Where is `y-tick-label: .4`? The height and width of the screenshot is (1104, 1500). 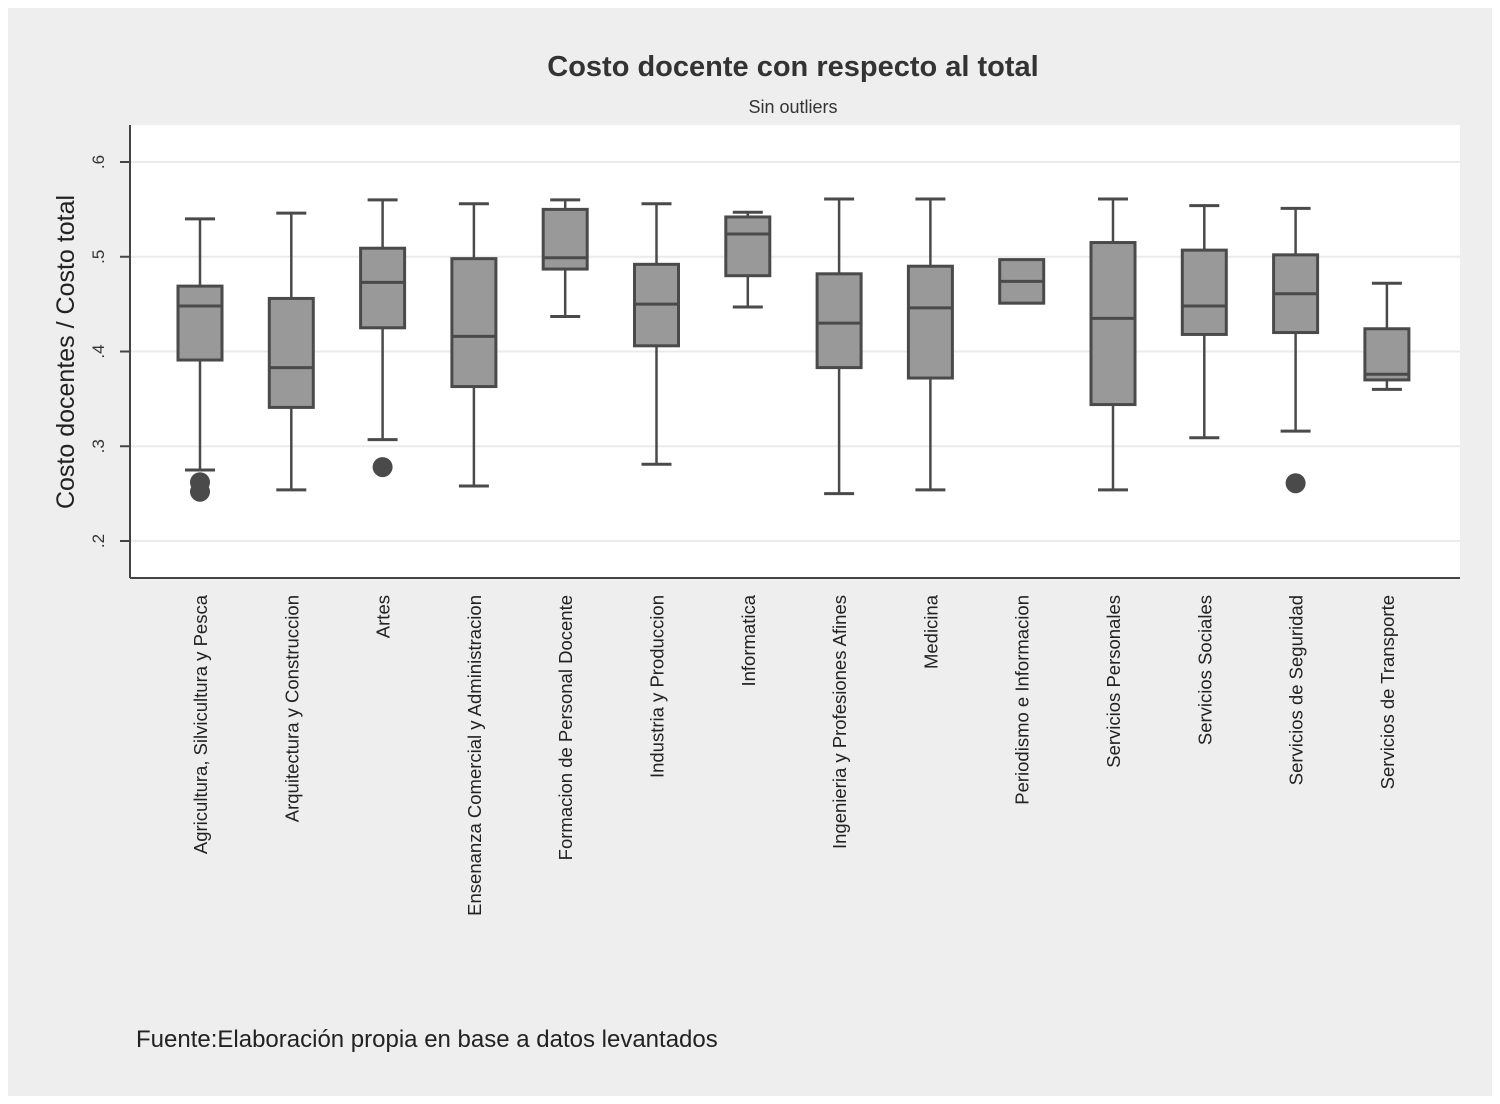 y-tick-label: .4 is located at coordinates (98, 351).